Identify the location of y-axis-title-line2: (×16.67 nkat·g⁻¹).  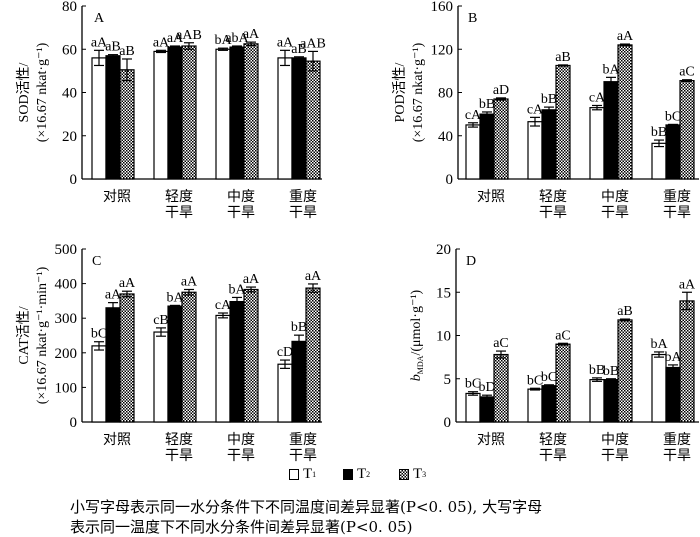
(418, 92).